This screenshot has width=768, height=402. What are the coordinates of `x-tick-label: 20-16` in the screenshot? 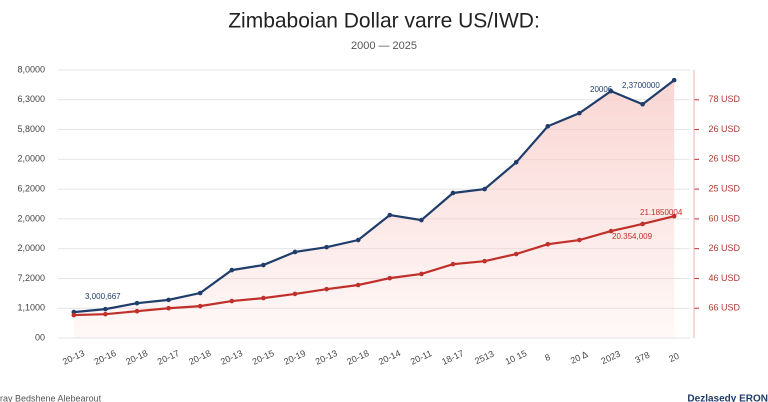 It's located at (105, 357).